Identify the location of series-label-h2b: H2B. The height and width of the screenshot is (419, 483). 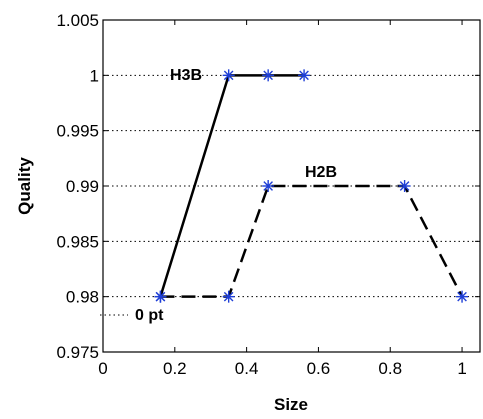
(321, 172).